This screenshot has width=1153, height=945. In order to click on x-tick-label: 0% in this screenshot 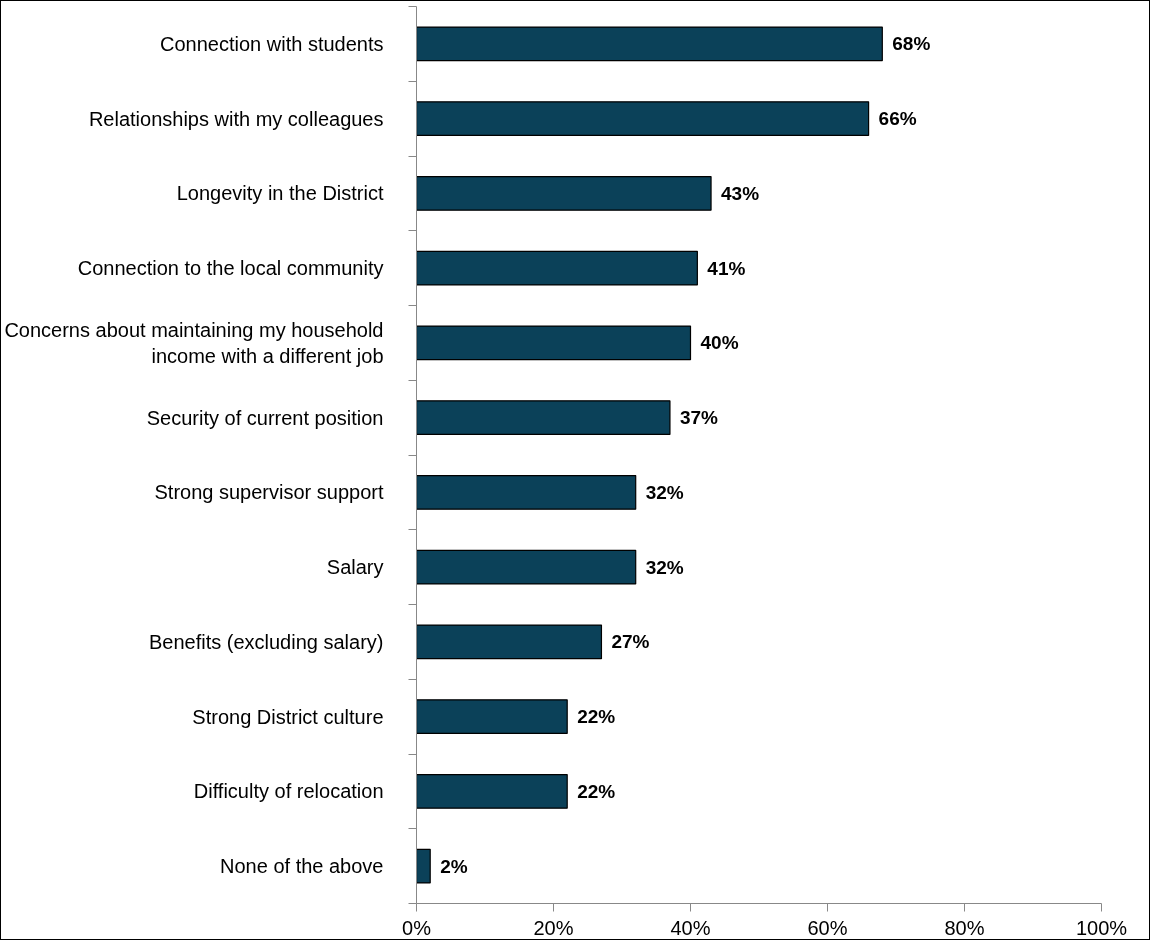, I will do `click(417, 927)`.